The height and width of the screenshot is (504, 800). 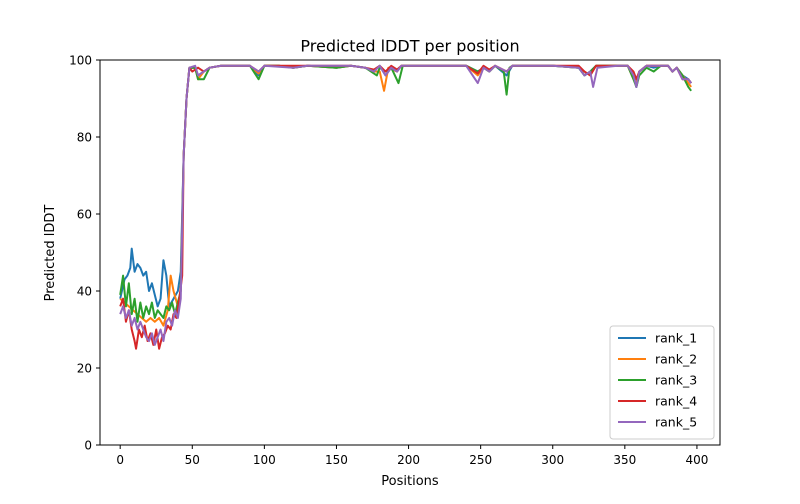 What do you see at coordinates (624, 460) in the screenshot?
I see `x-tick-label: 350` at bounding box center [624, 460].